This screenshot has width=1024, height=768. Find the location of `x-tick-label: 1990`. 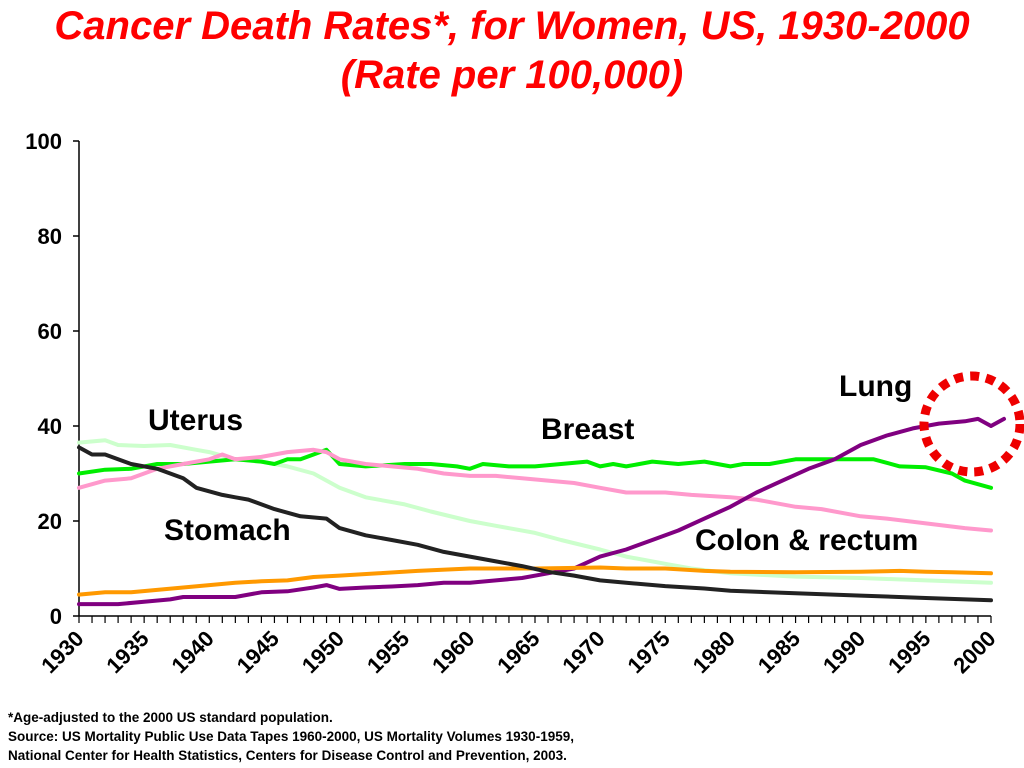

x-tick-label: 1990 is located at coordinates (844, 652).